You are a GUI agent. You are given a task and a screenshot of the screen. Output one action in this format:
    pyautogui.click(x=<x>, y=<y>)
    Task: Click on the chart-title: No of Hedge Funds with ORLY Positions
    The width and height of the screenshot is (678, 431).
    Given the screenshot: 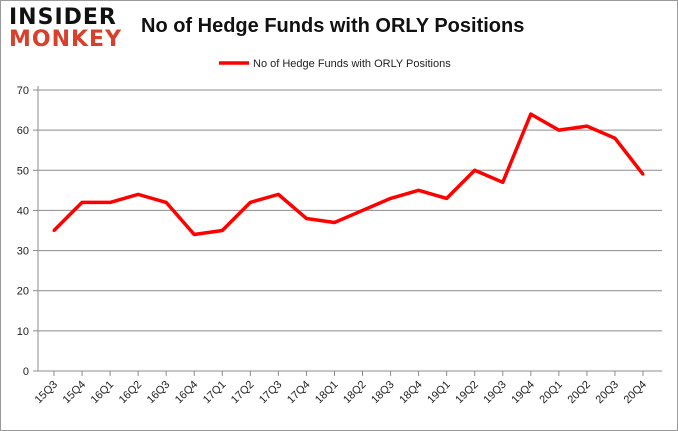 What is the action you would take?
    pyautogui.click(x=333, y=26)
    